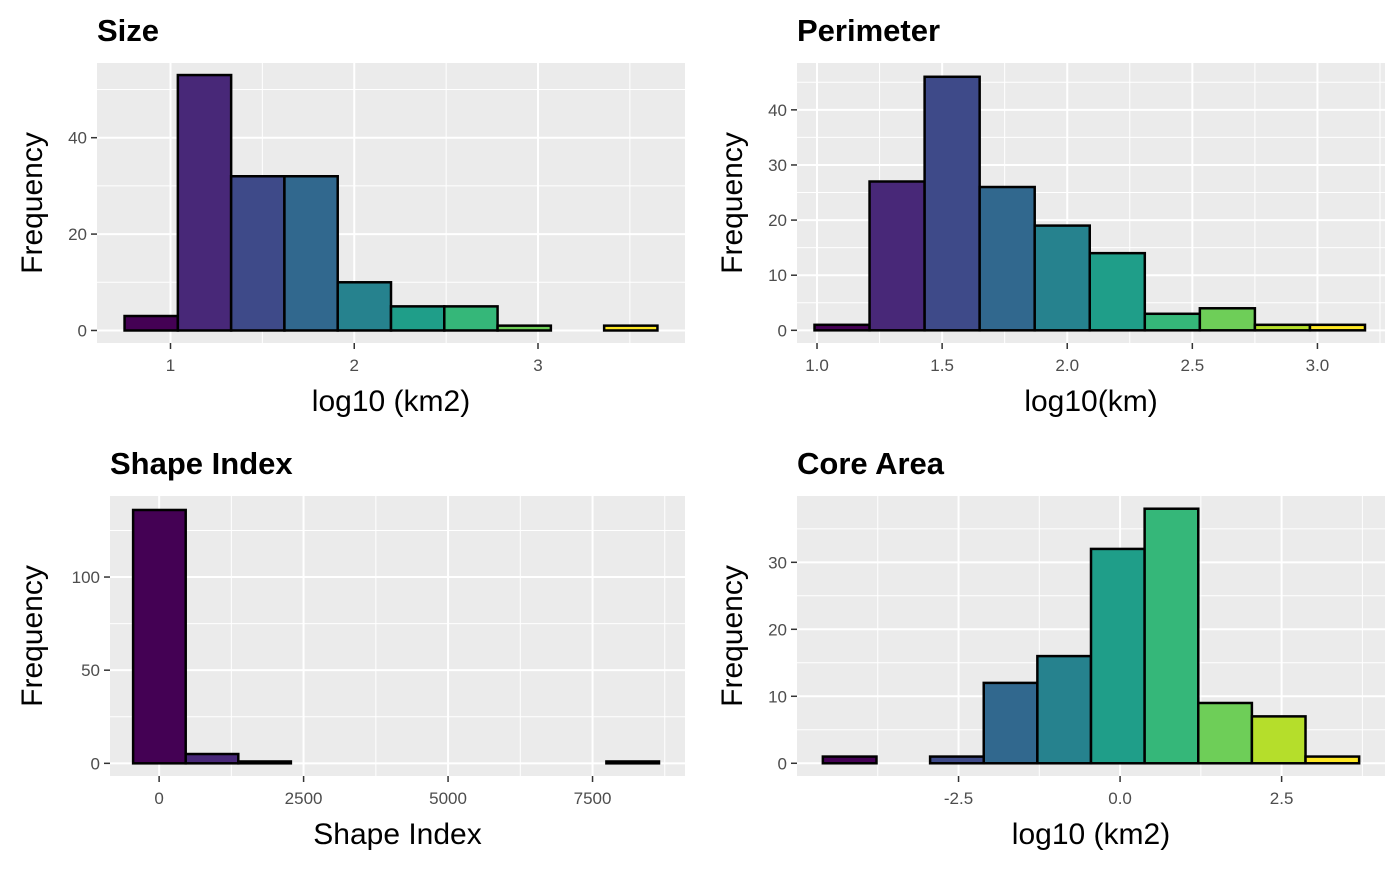 This screenshot has height=871, width=1400. I want to click on panel-title: Core Area, so click(871, 463).